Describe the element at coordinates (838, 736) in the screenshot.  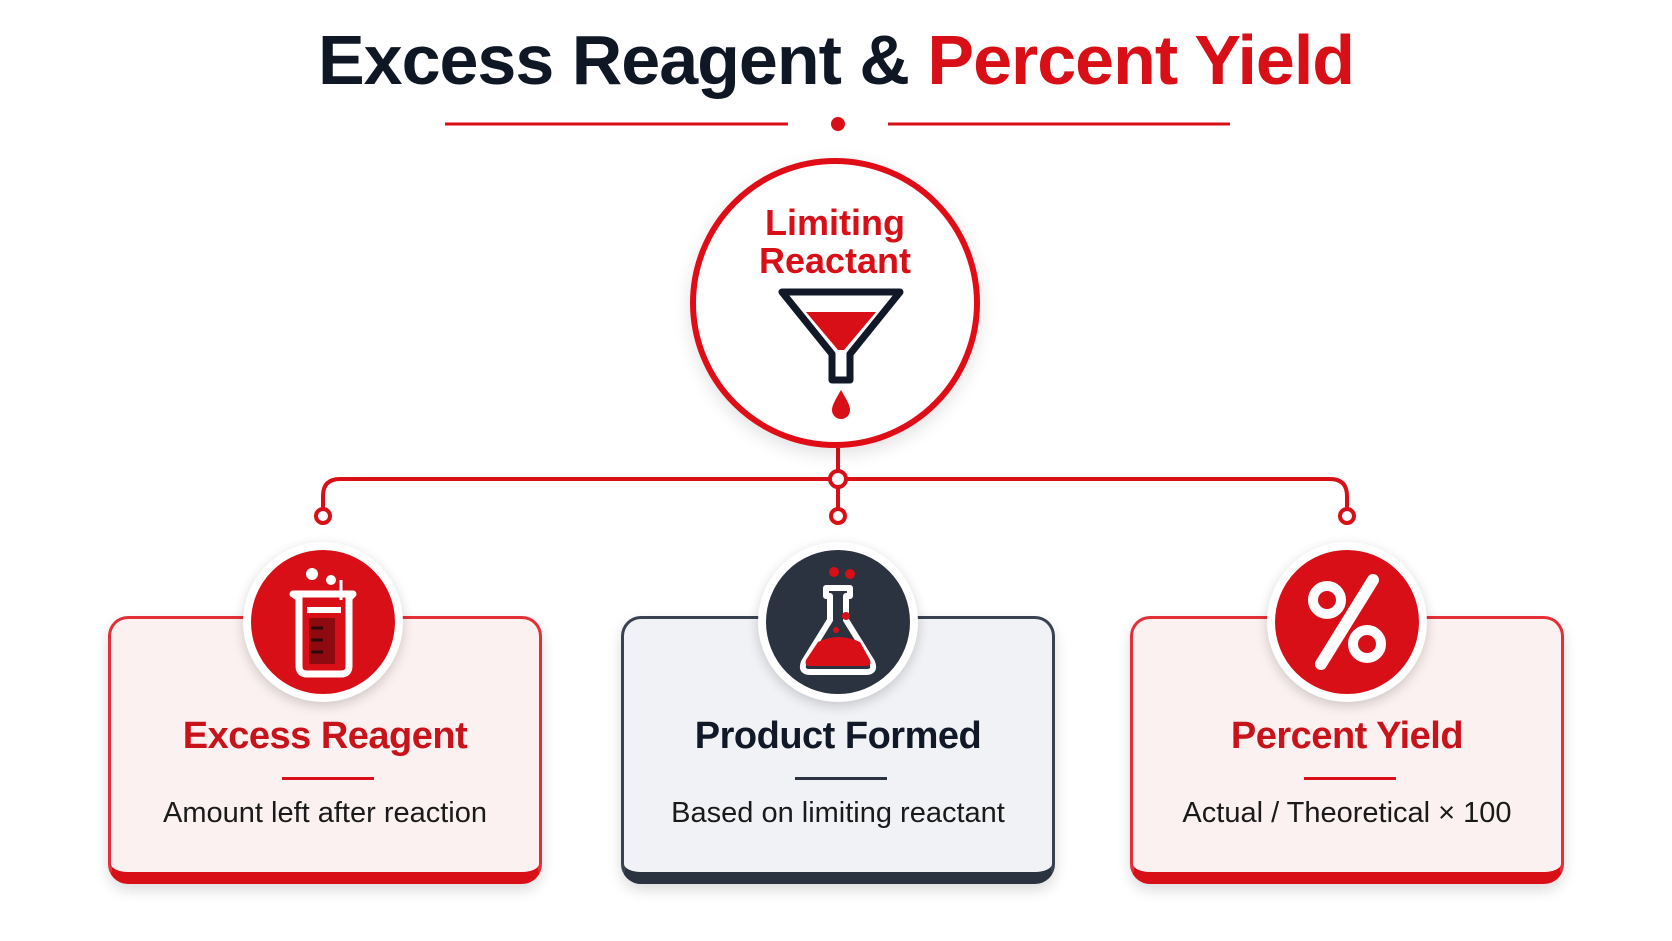
I see `card-title: Product Formed` at that location.